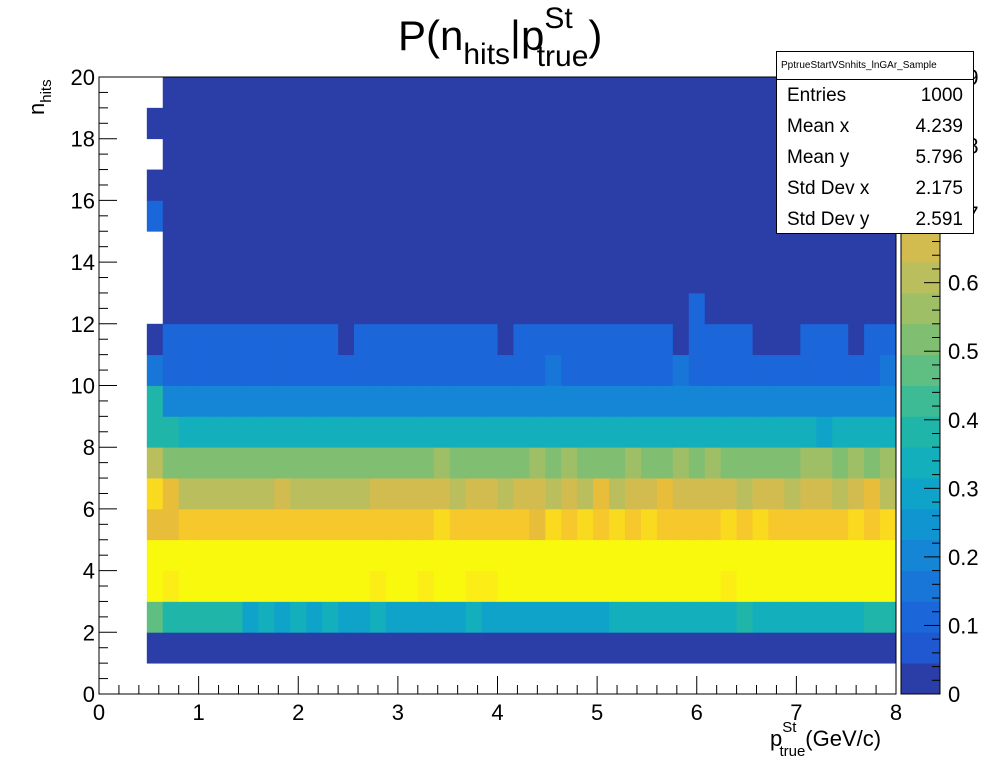 Image resolution: width=996 pixels, height=772 pixels. Describe the element at coordinates (776, 738) in the screenshot. I see `xlabel-p: p` at that location.